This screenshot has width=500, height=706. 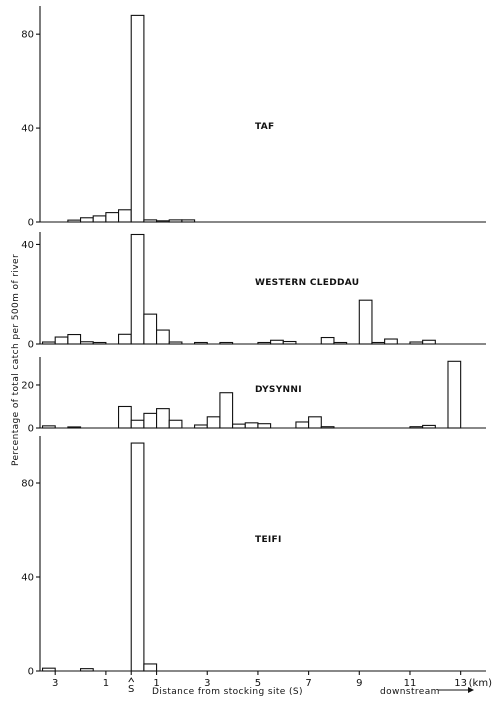 I want to click on x-tick-label: 7, so click(x=308, y=683).